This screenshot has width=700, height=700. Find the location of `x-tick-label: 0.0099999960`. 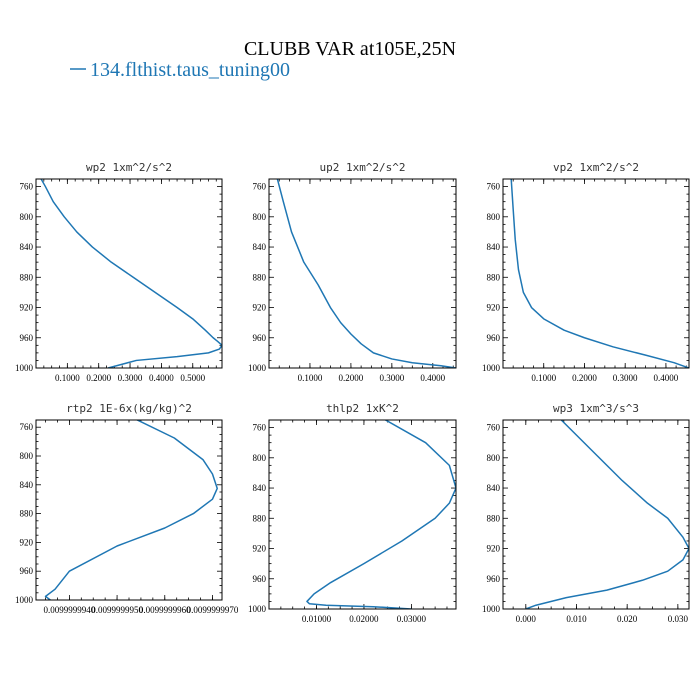

x-tick-label: 0.0099999960 is located at coordinates (165, 610).